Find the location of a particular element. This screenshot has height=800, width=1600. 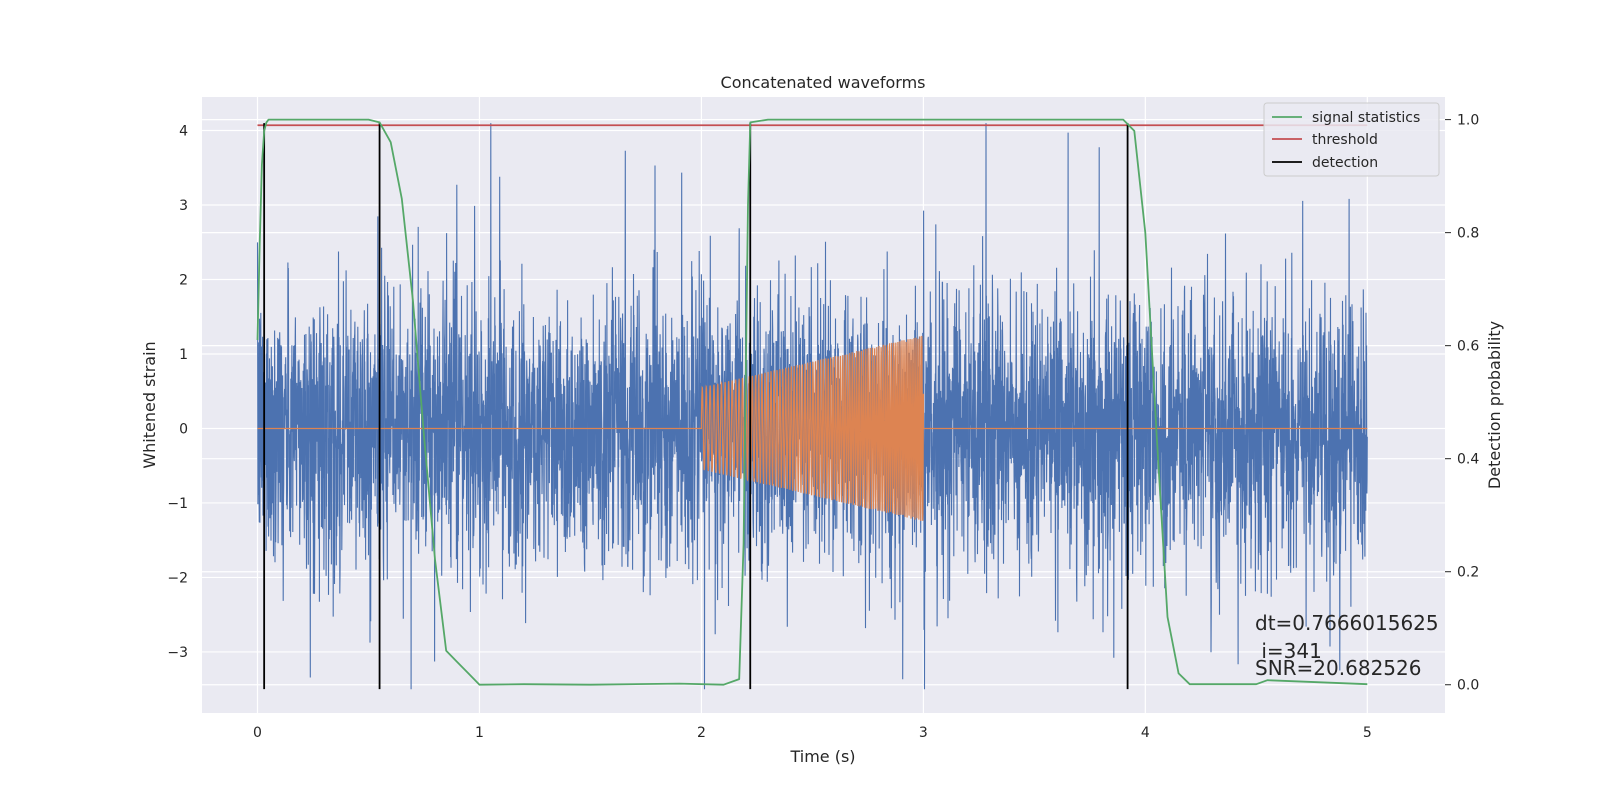

x-tick-label: 5 is located at coordinates (1367, 733).